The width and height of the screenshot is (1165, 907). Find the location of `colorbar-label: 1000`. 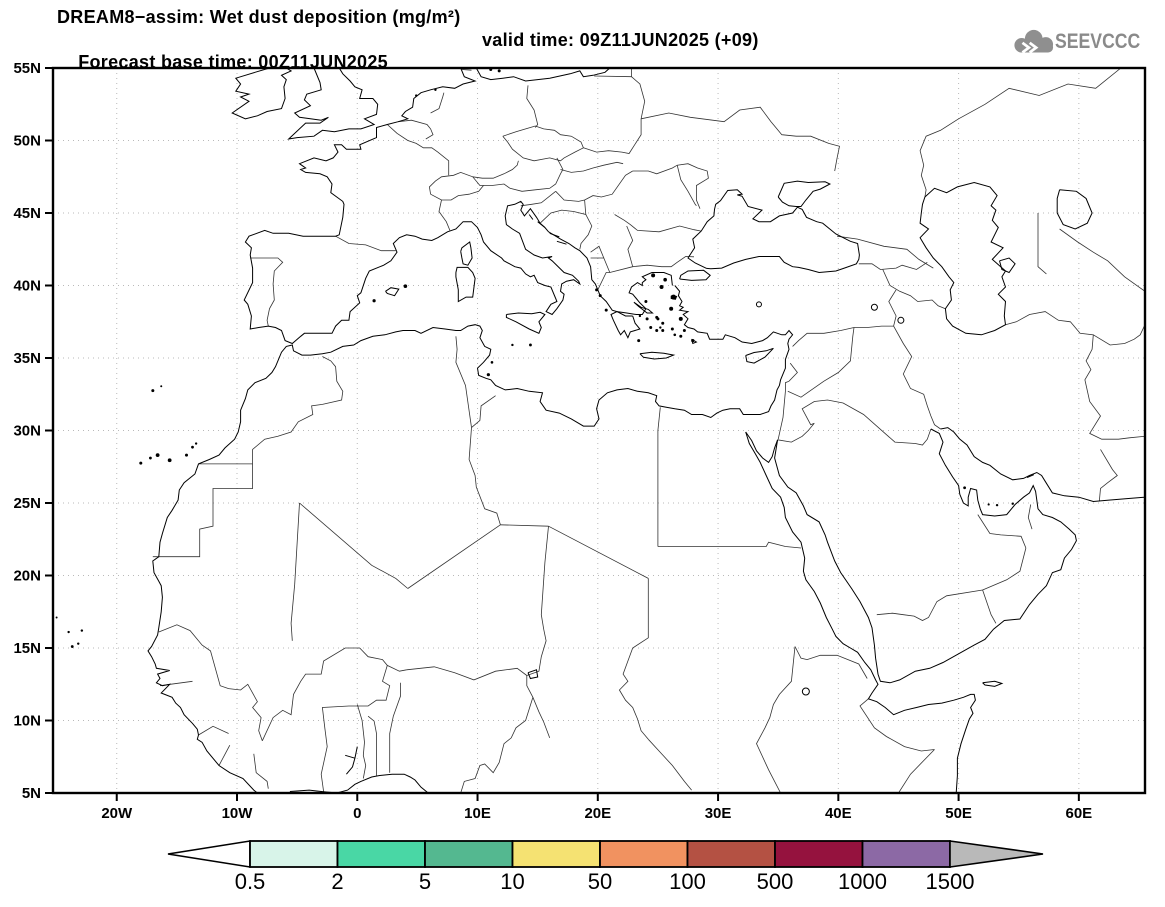

colorbar-label: 1000 is located at coordinates (862, 881).